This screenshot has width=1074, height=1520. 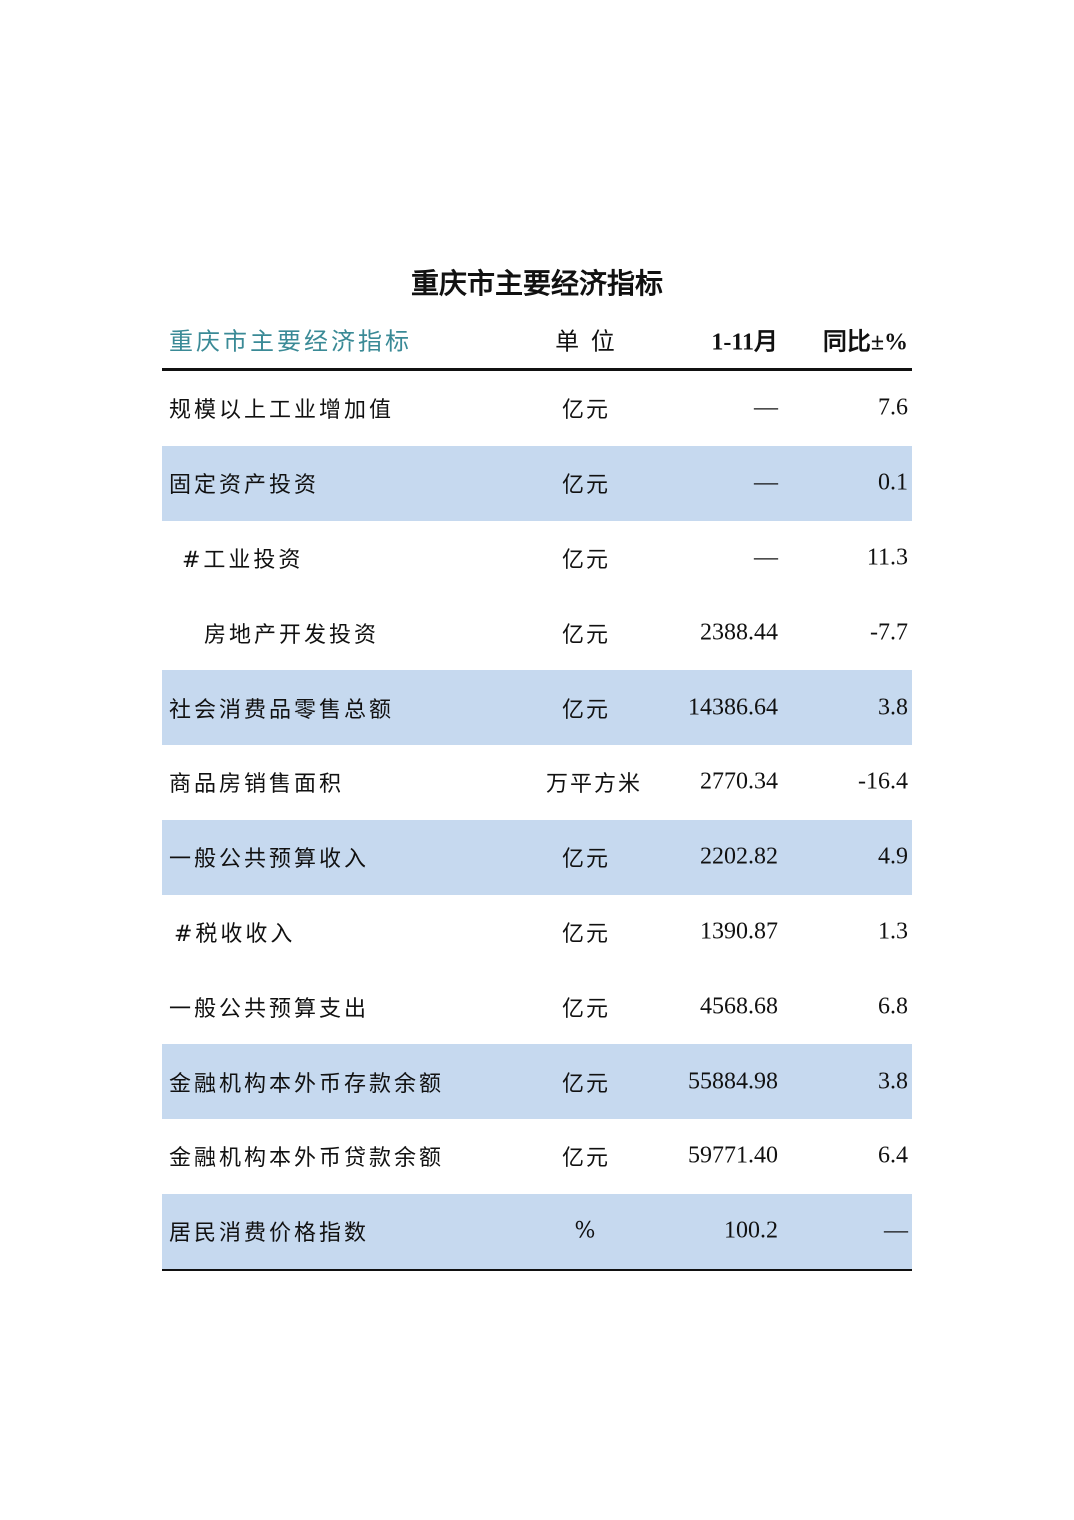 I want to click on indicator-name: 一般公共预算支出, so click(x=269, y=1009).